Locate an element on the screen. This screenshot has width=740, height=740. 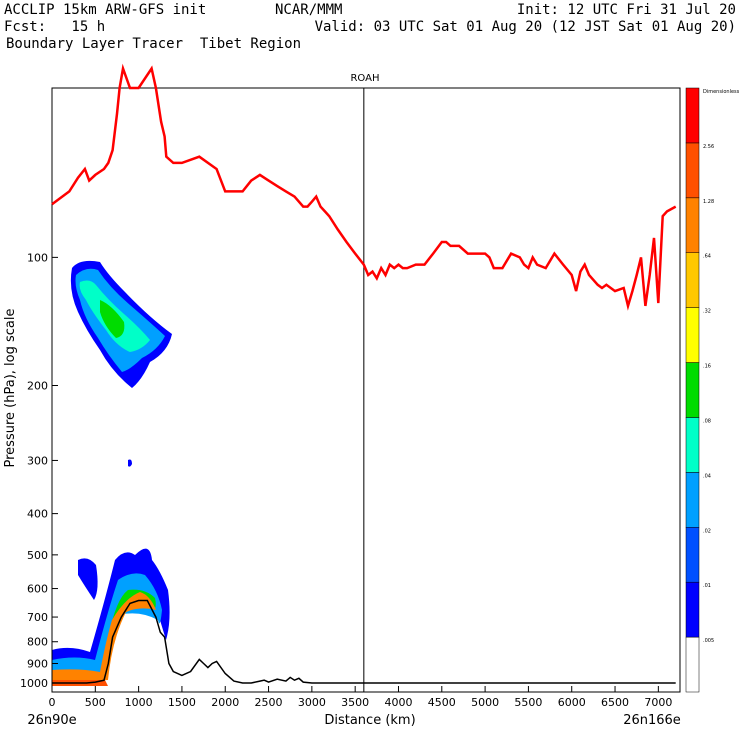
y-tick-label: 900 is located at coordinates (37, 664).